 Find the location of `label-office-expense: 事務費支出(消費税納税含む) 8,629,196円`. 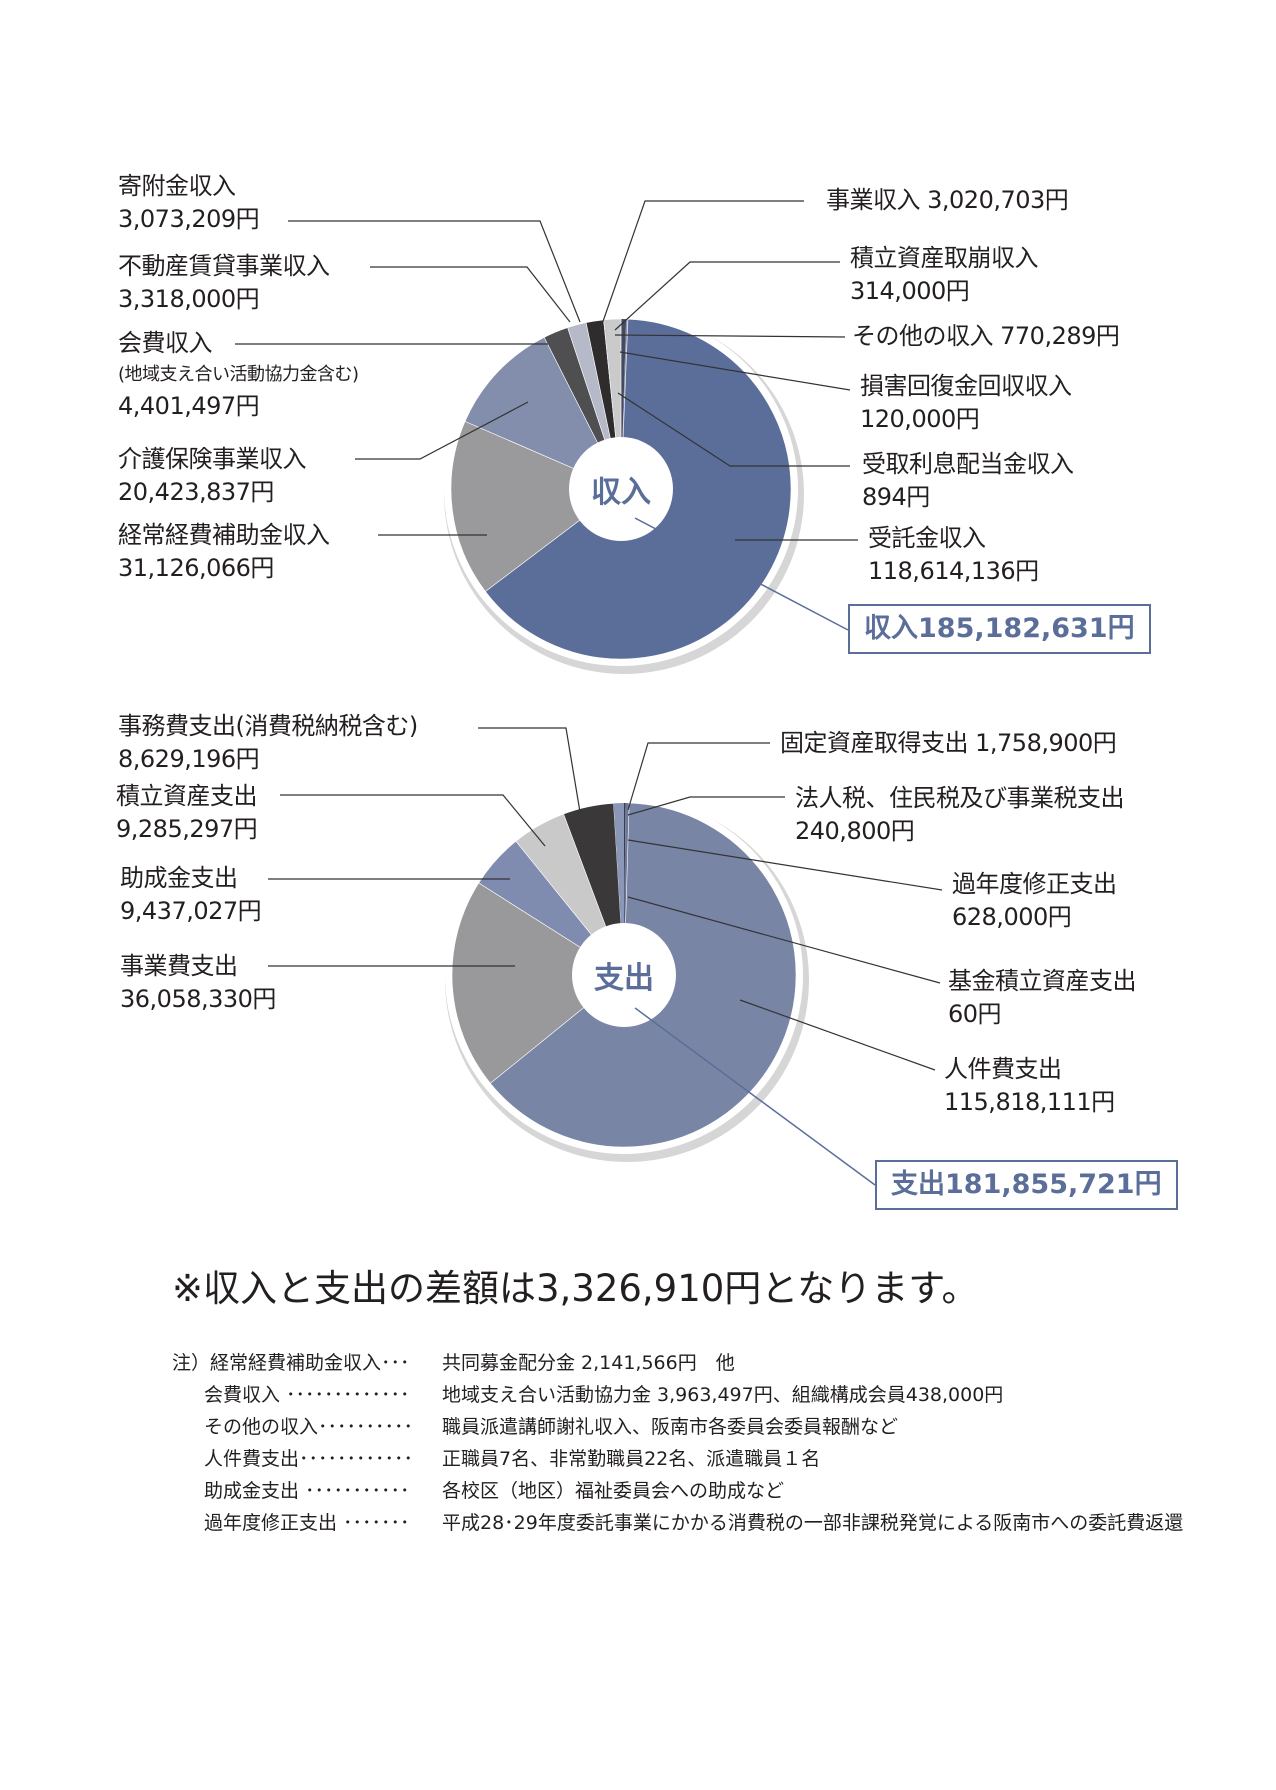

label-office-expense: 事務費支出(消費税納税含む) 8,629,196円 is located at coordinates (268, 742).